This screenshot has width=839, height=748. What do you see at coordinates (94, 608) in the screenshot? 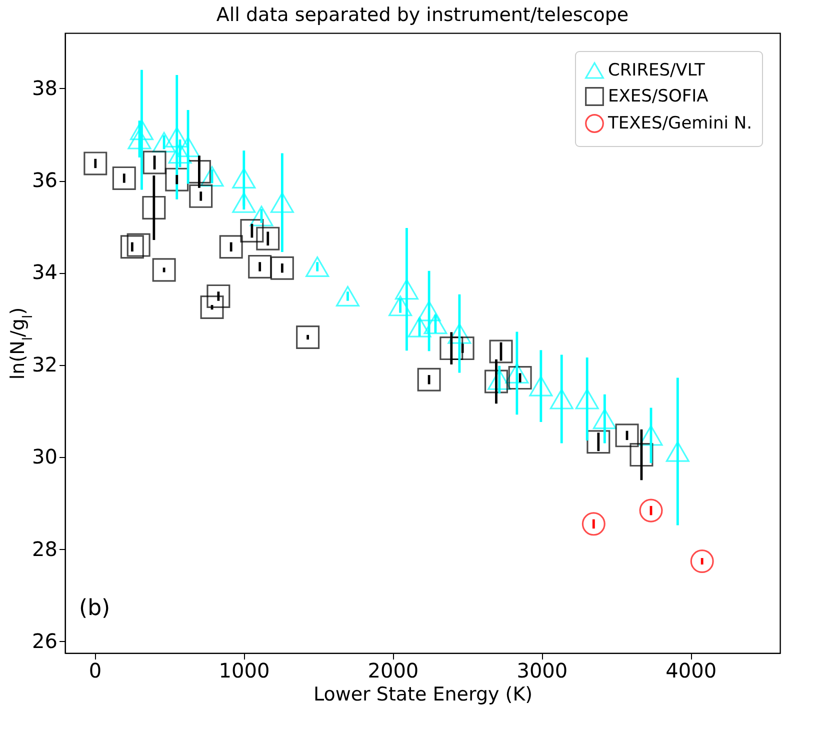
I see `annotation: (b)` at bounding box center [94, 608].